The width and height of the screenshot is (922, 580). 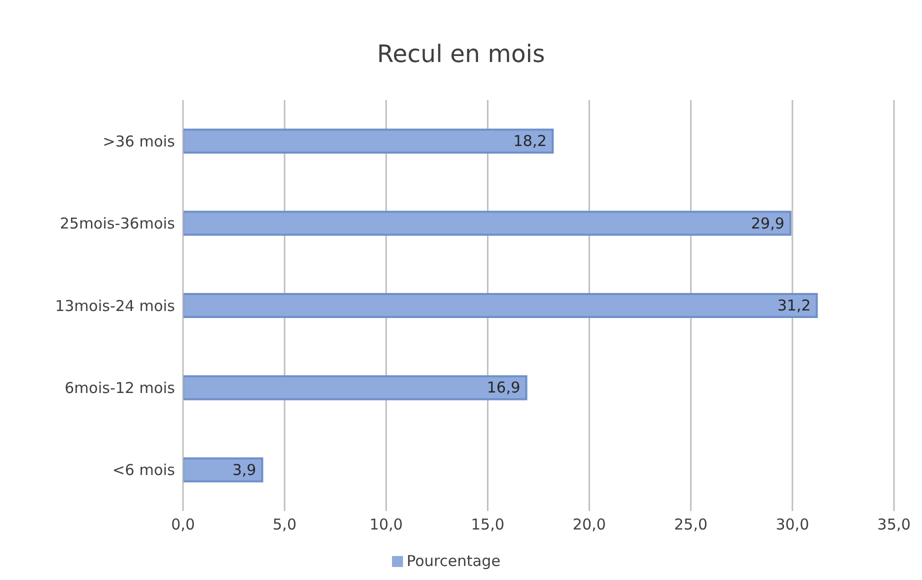 What do you see at coordinates (793, 525) in the screenshot?
I see `x-tick-label: 30,0` at bounding box center [793, 525].